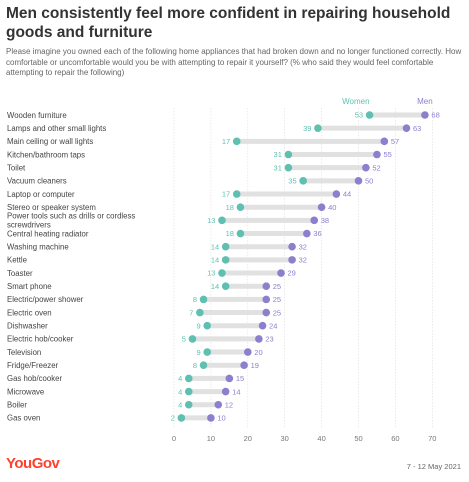 This screenshot has height=482, width=469. Describe the element at coordinates (317, 233) in the screenshot. I see `men-value-label: 36` at that location.